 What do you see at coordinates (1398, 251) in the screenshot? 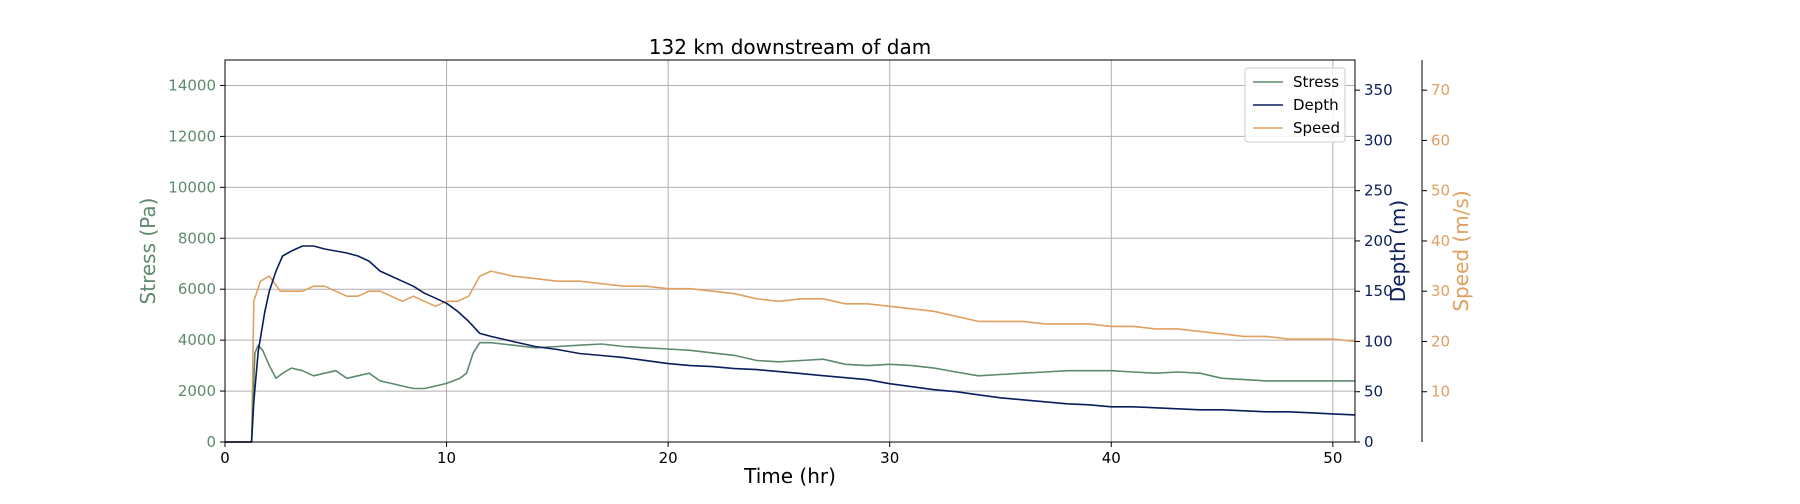
I see `depth-axis-title: Depth (m)` at bounding box center [1398, 251].